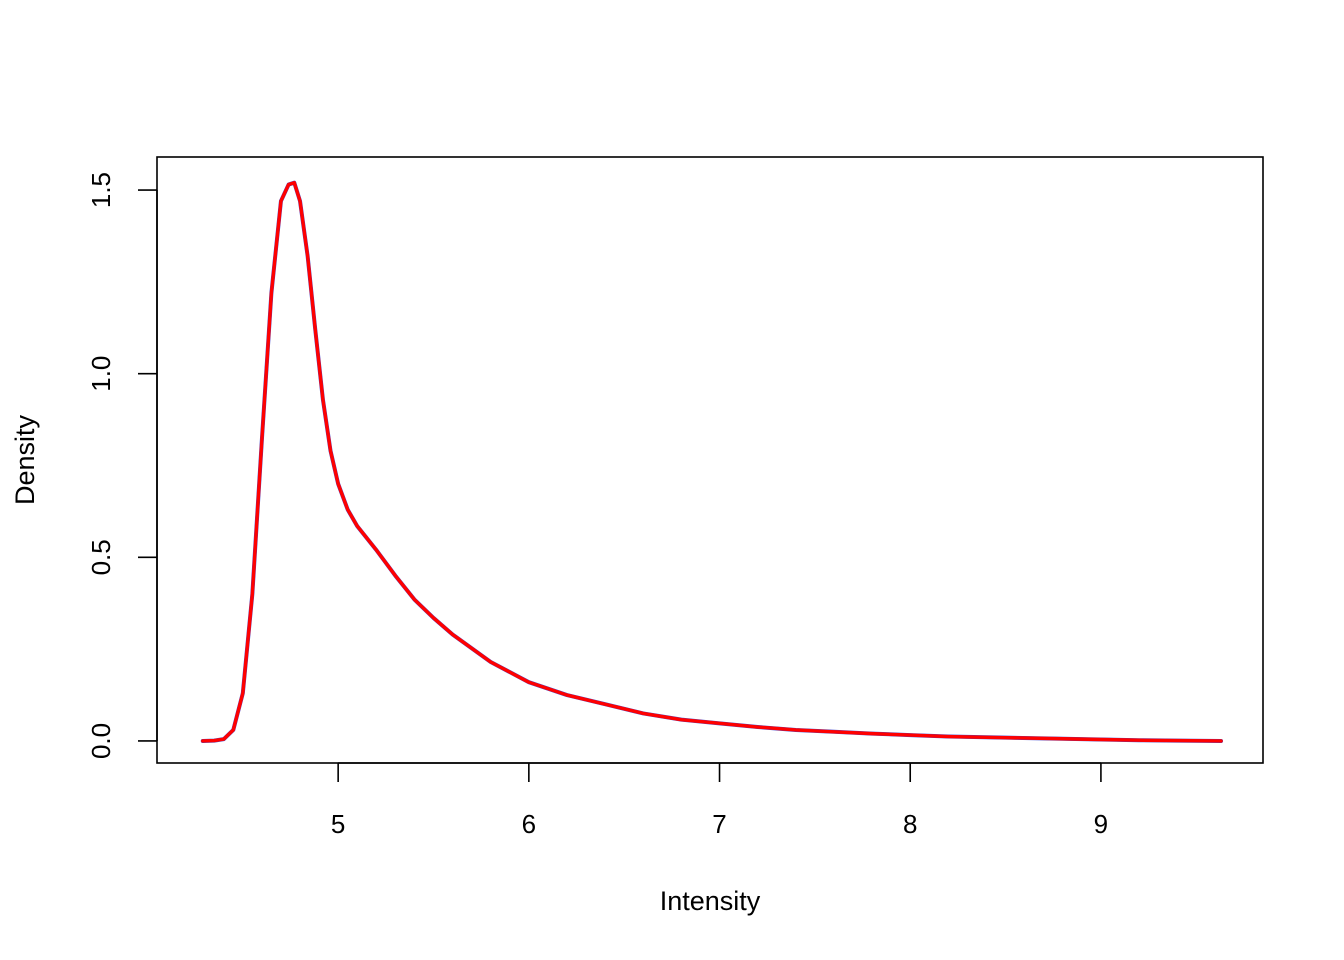 This screenshot has width=1344, height=960. I want to click on y-tick-label: 1.0, so click(101, 374).